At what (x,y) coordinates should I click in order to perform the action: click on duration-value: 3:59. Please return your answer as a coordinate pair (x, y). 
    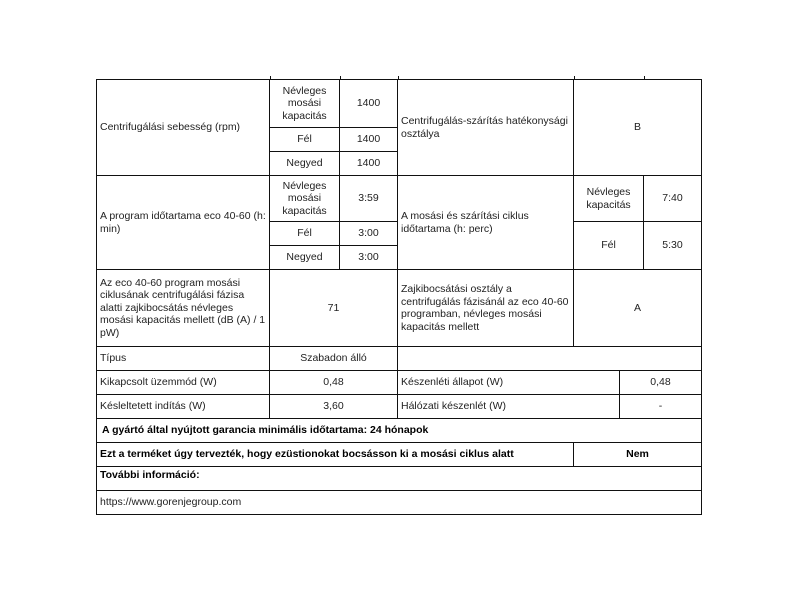
    Looking at the image, I should click on (368, 198).